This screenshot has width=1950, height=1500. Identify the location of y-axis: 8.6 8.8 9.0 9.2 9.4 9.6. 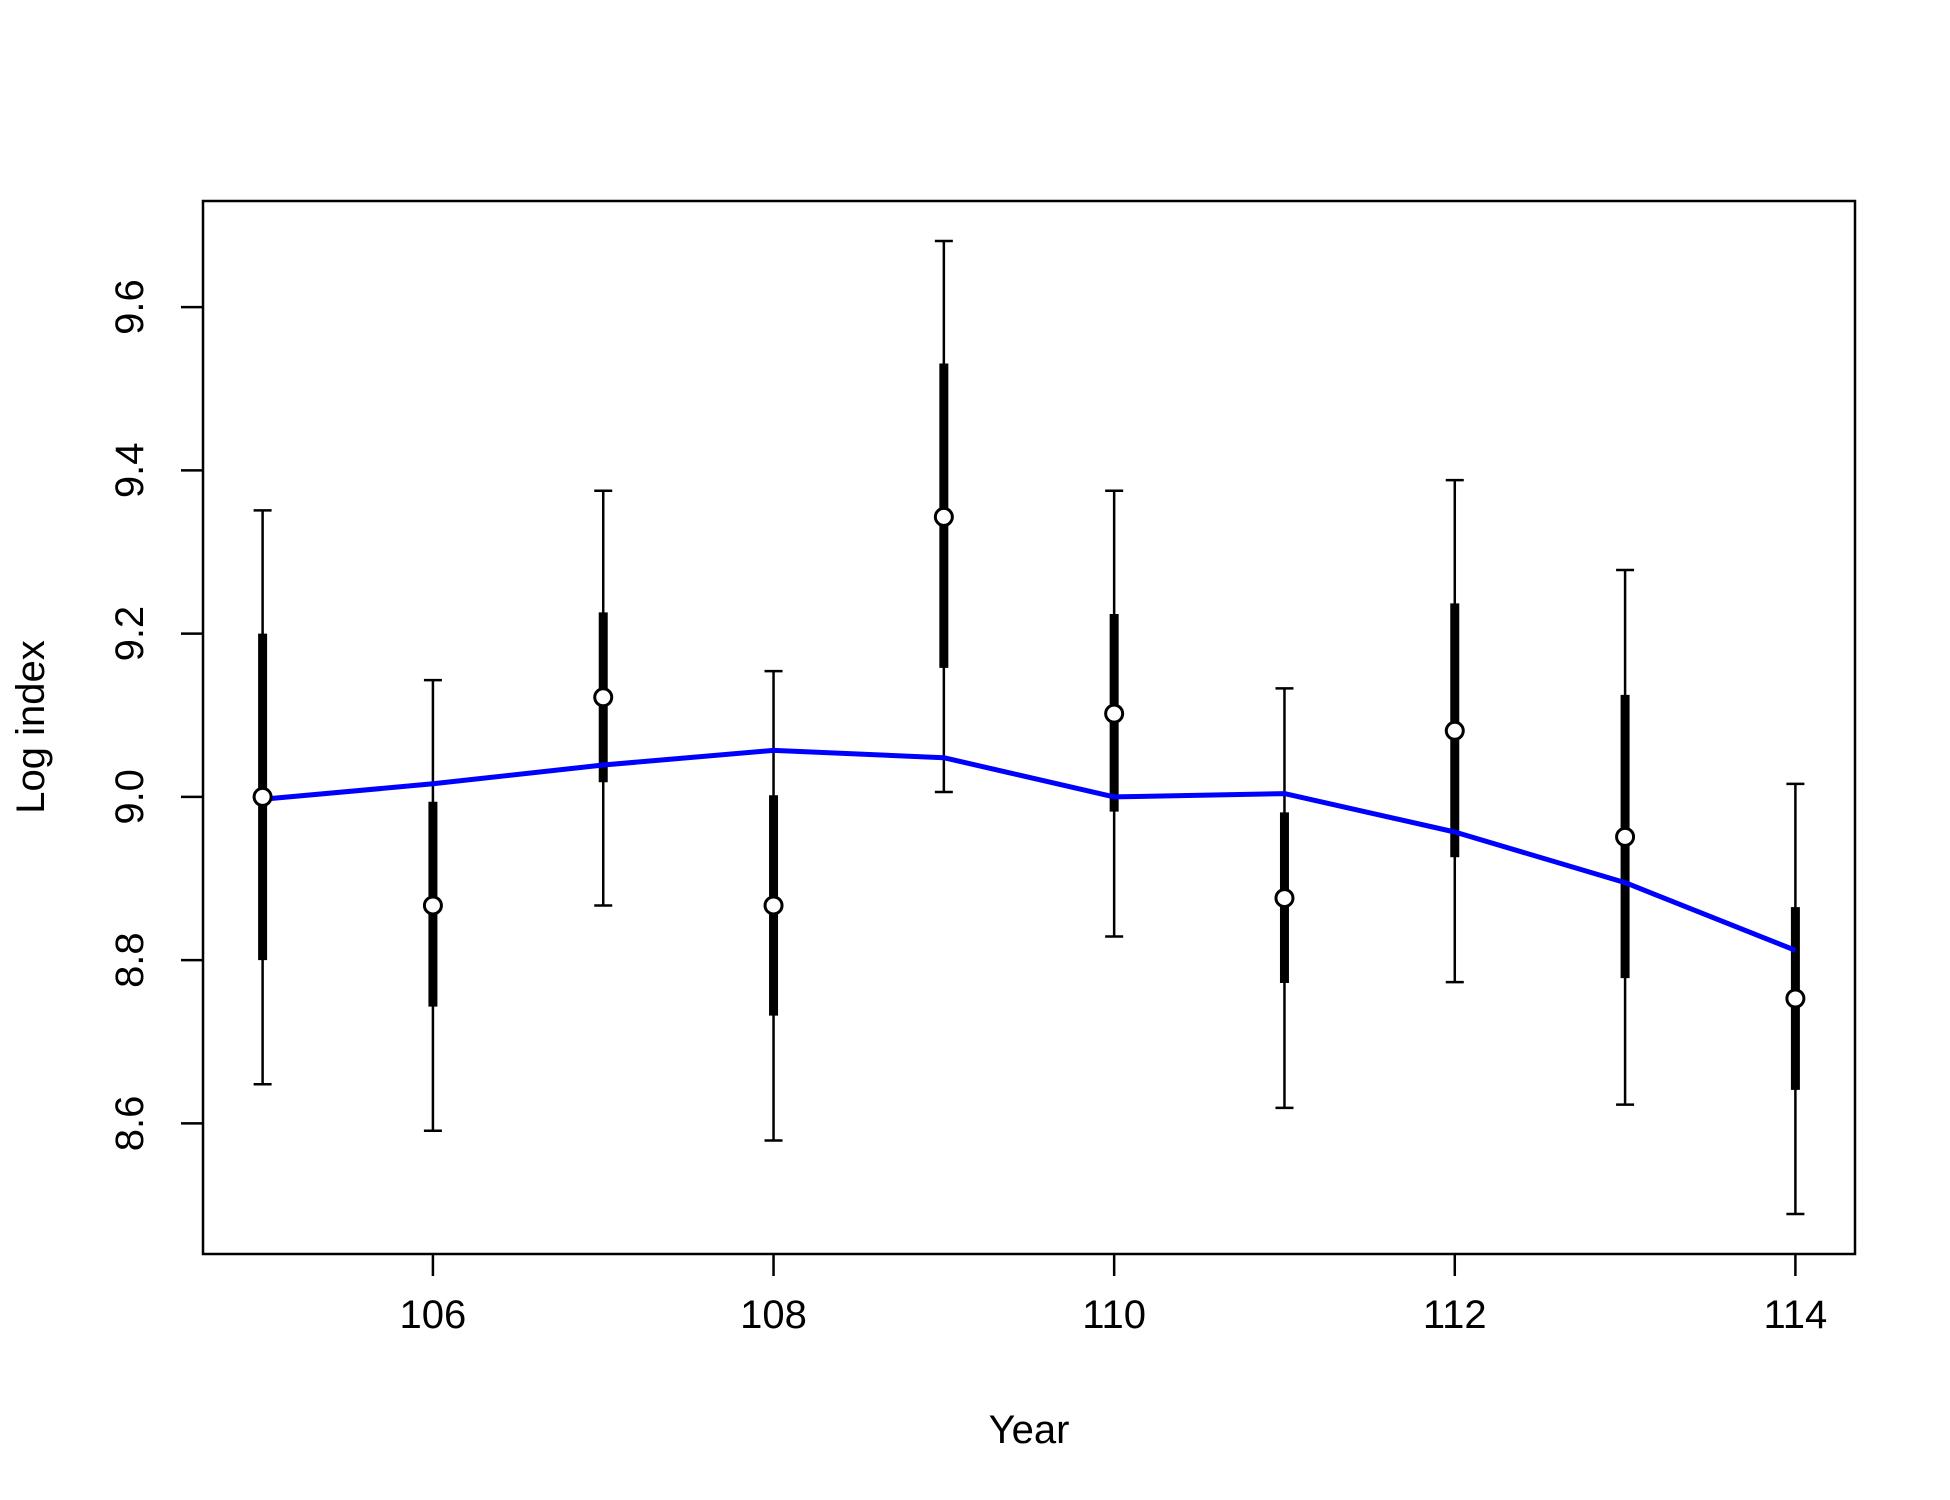
(155, 715).